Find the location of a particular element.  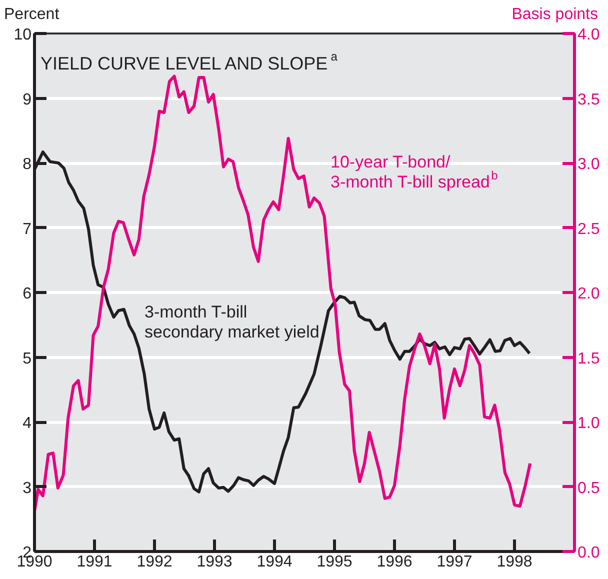

y2-tick-label: 3.0 is located at coordinates (589, 164).